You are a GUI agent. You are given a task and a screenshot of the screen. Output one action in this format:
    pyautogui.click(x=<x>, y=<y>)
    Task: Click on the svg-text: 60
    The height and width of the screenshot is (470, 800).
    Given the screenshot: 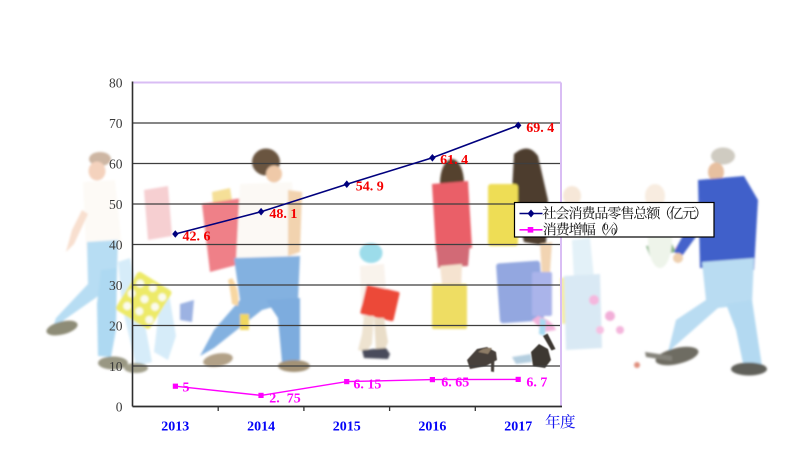 What is the action you would take?
    pyautogui.click(x=116, y=163)
    